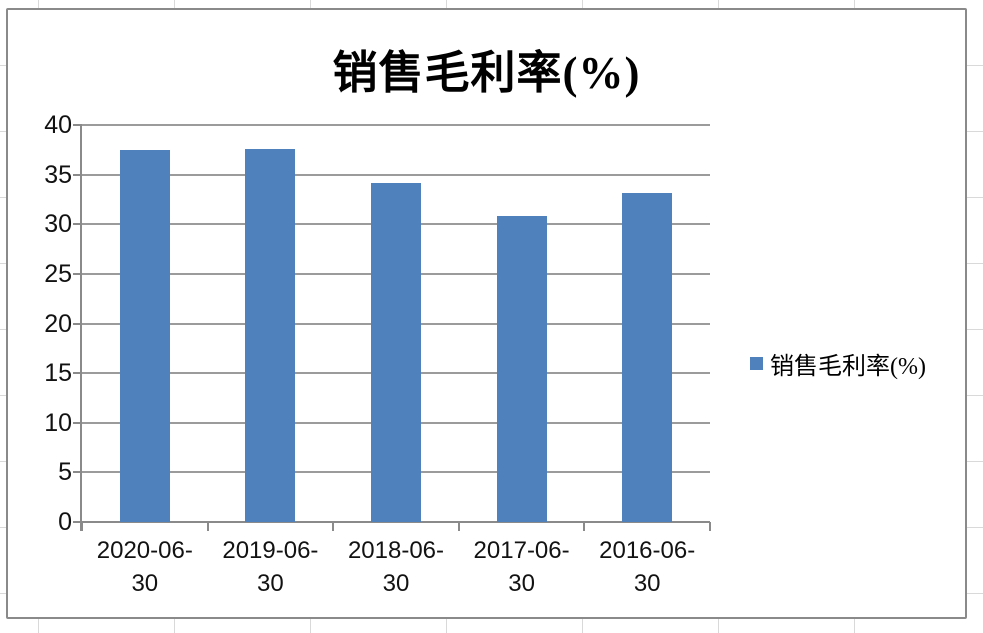  Describe the element at coordinates (396, 522) in the screenshot. I see `x-axis-line` at that location.